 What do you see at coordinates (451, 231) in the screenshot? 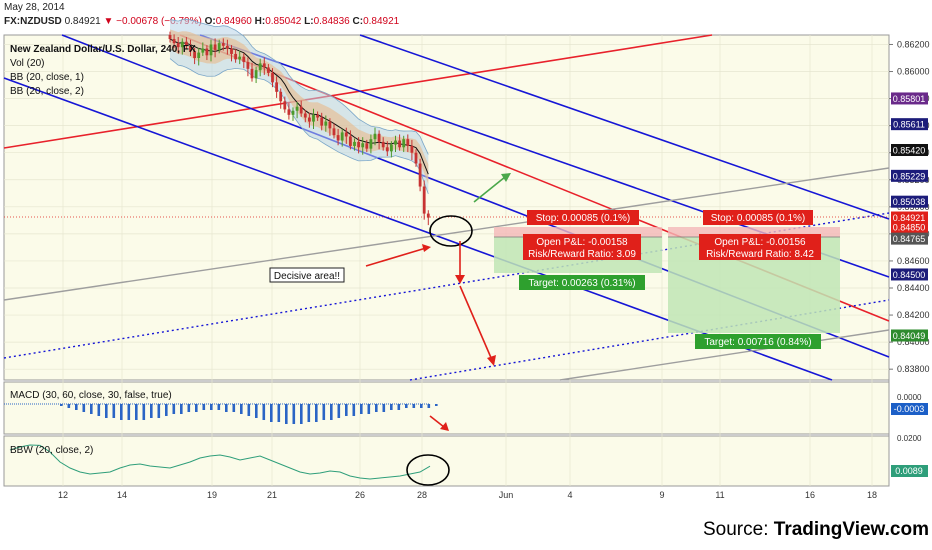
I see `decisive-circle` at bounding box center [451, 231].